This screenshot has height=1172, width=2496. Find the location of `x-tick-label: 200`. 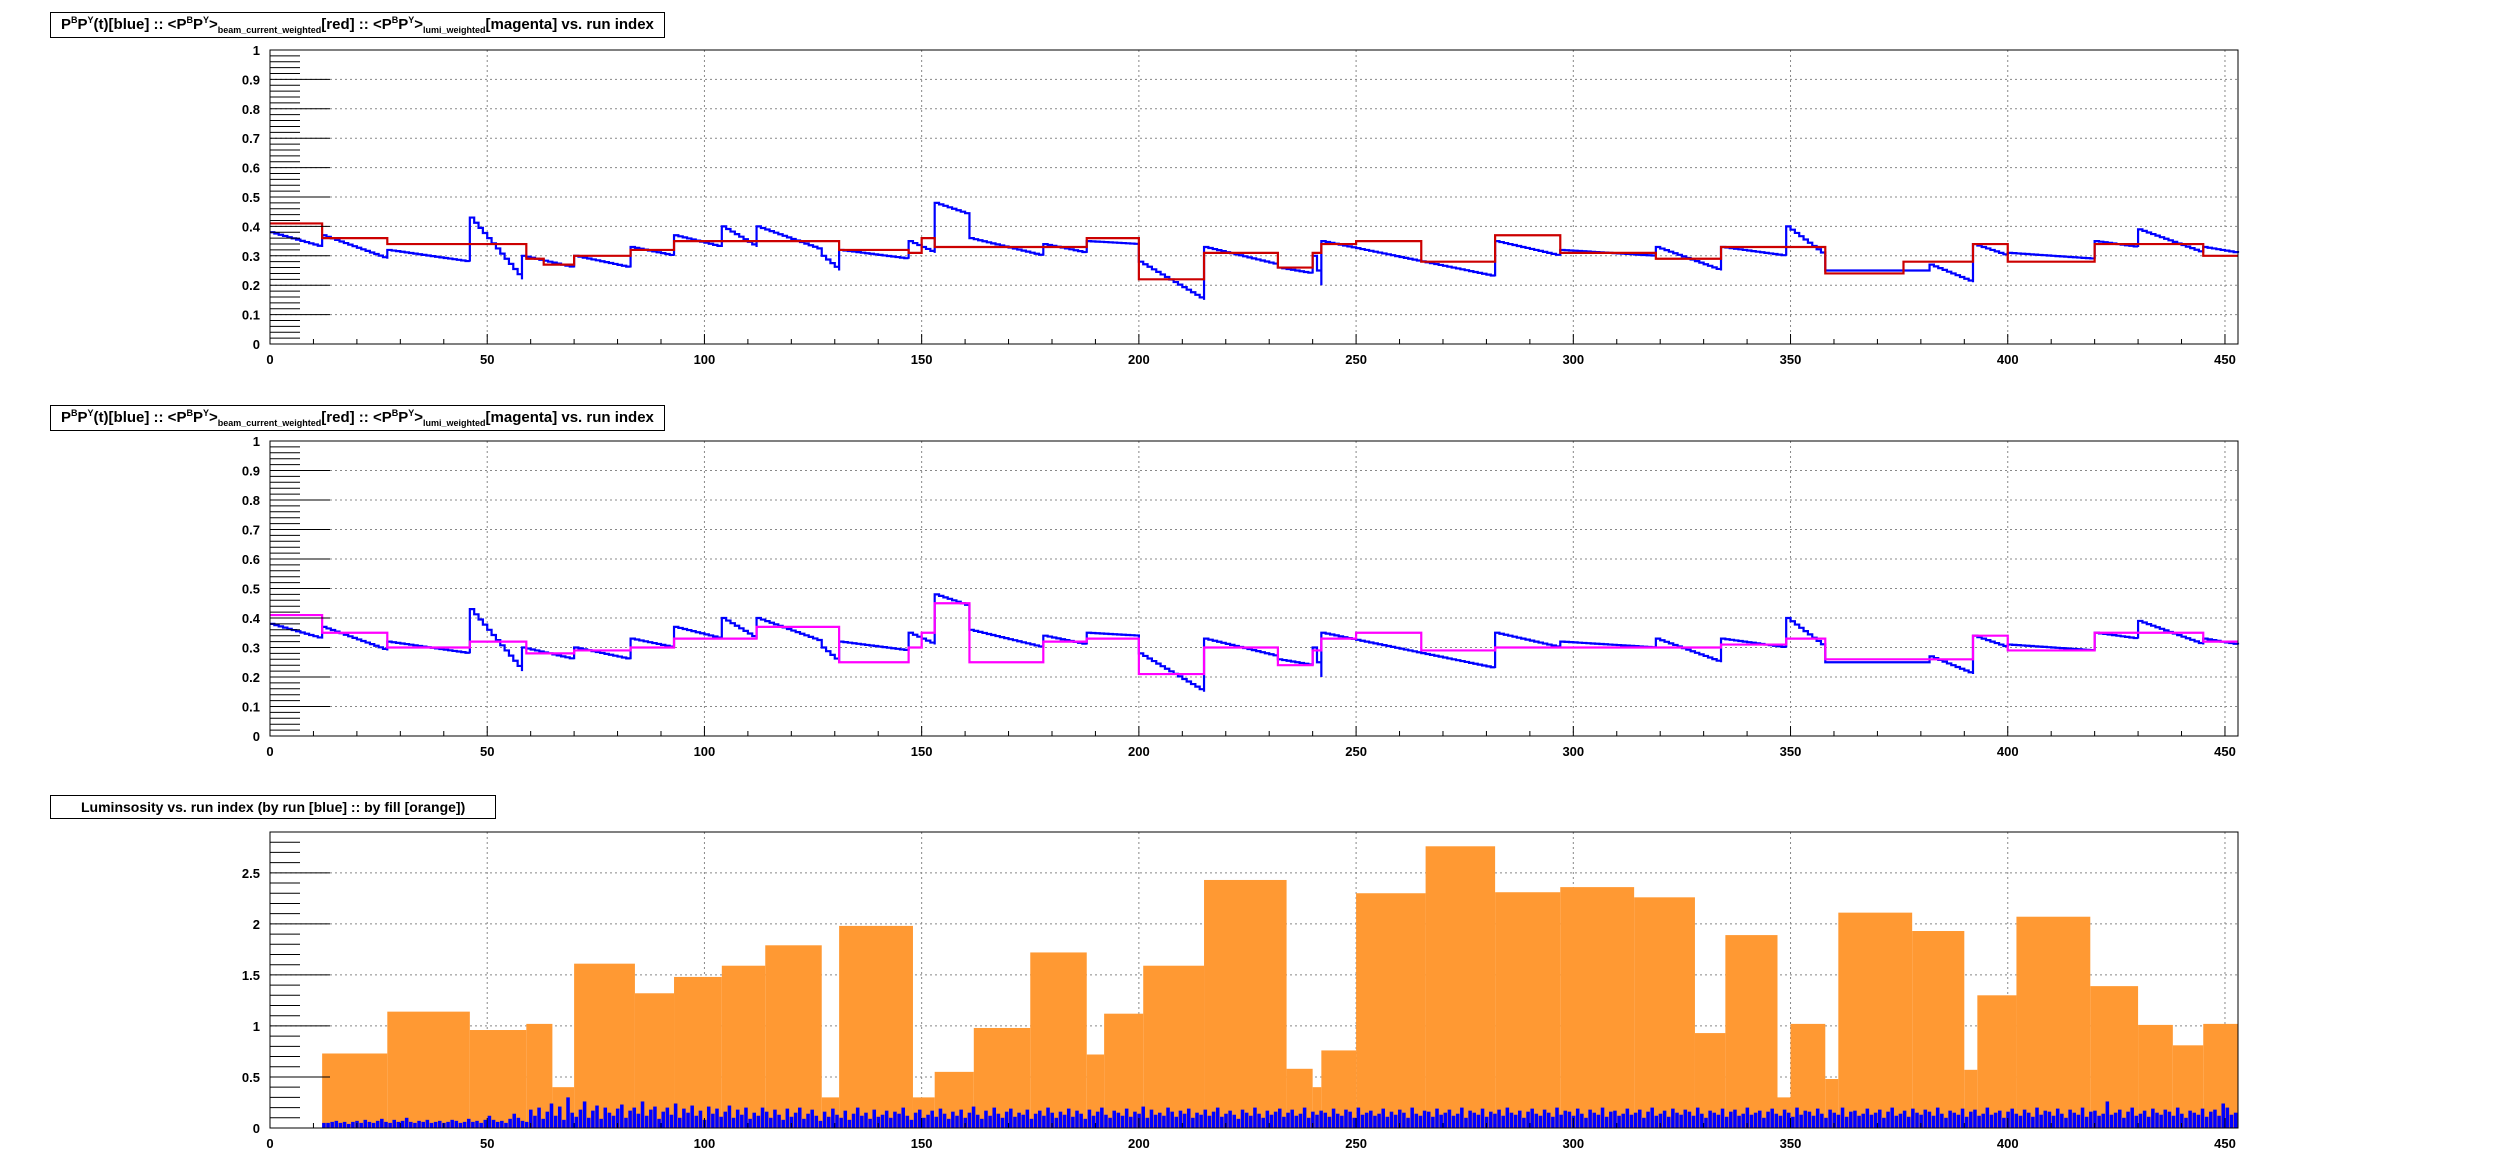

x-tick-label: 200 is located at coordinates (1139, 751).